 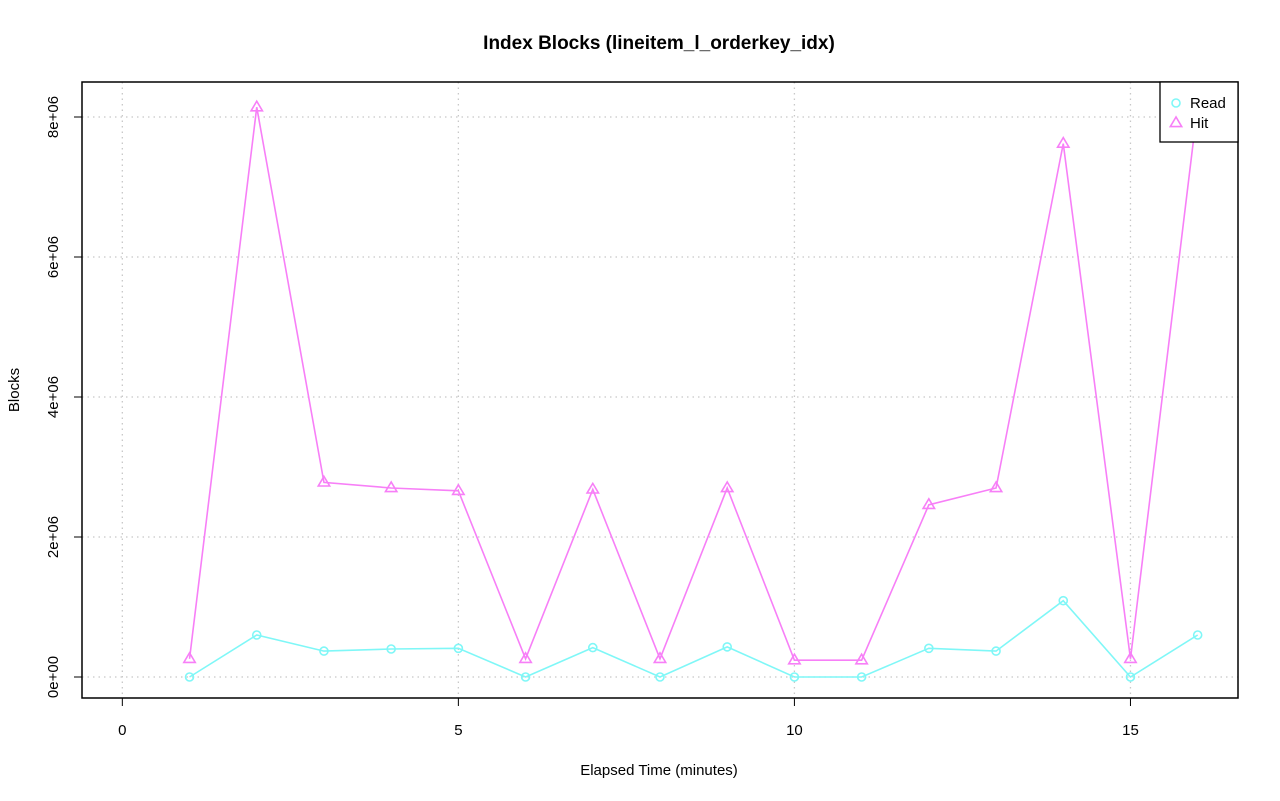 What do you see at coordinates (122, 730) in the screenshot?
I see `x-tick-label: 0` at bounding box center [122, 730].